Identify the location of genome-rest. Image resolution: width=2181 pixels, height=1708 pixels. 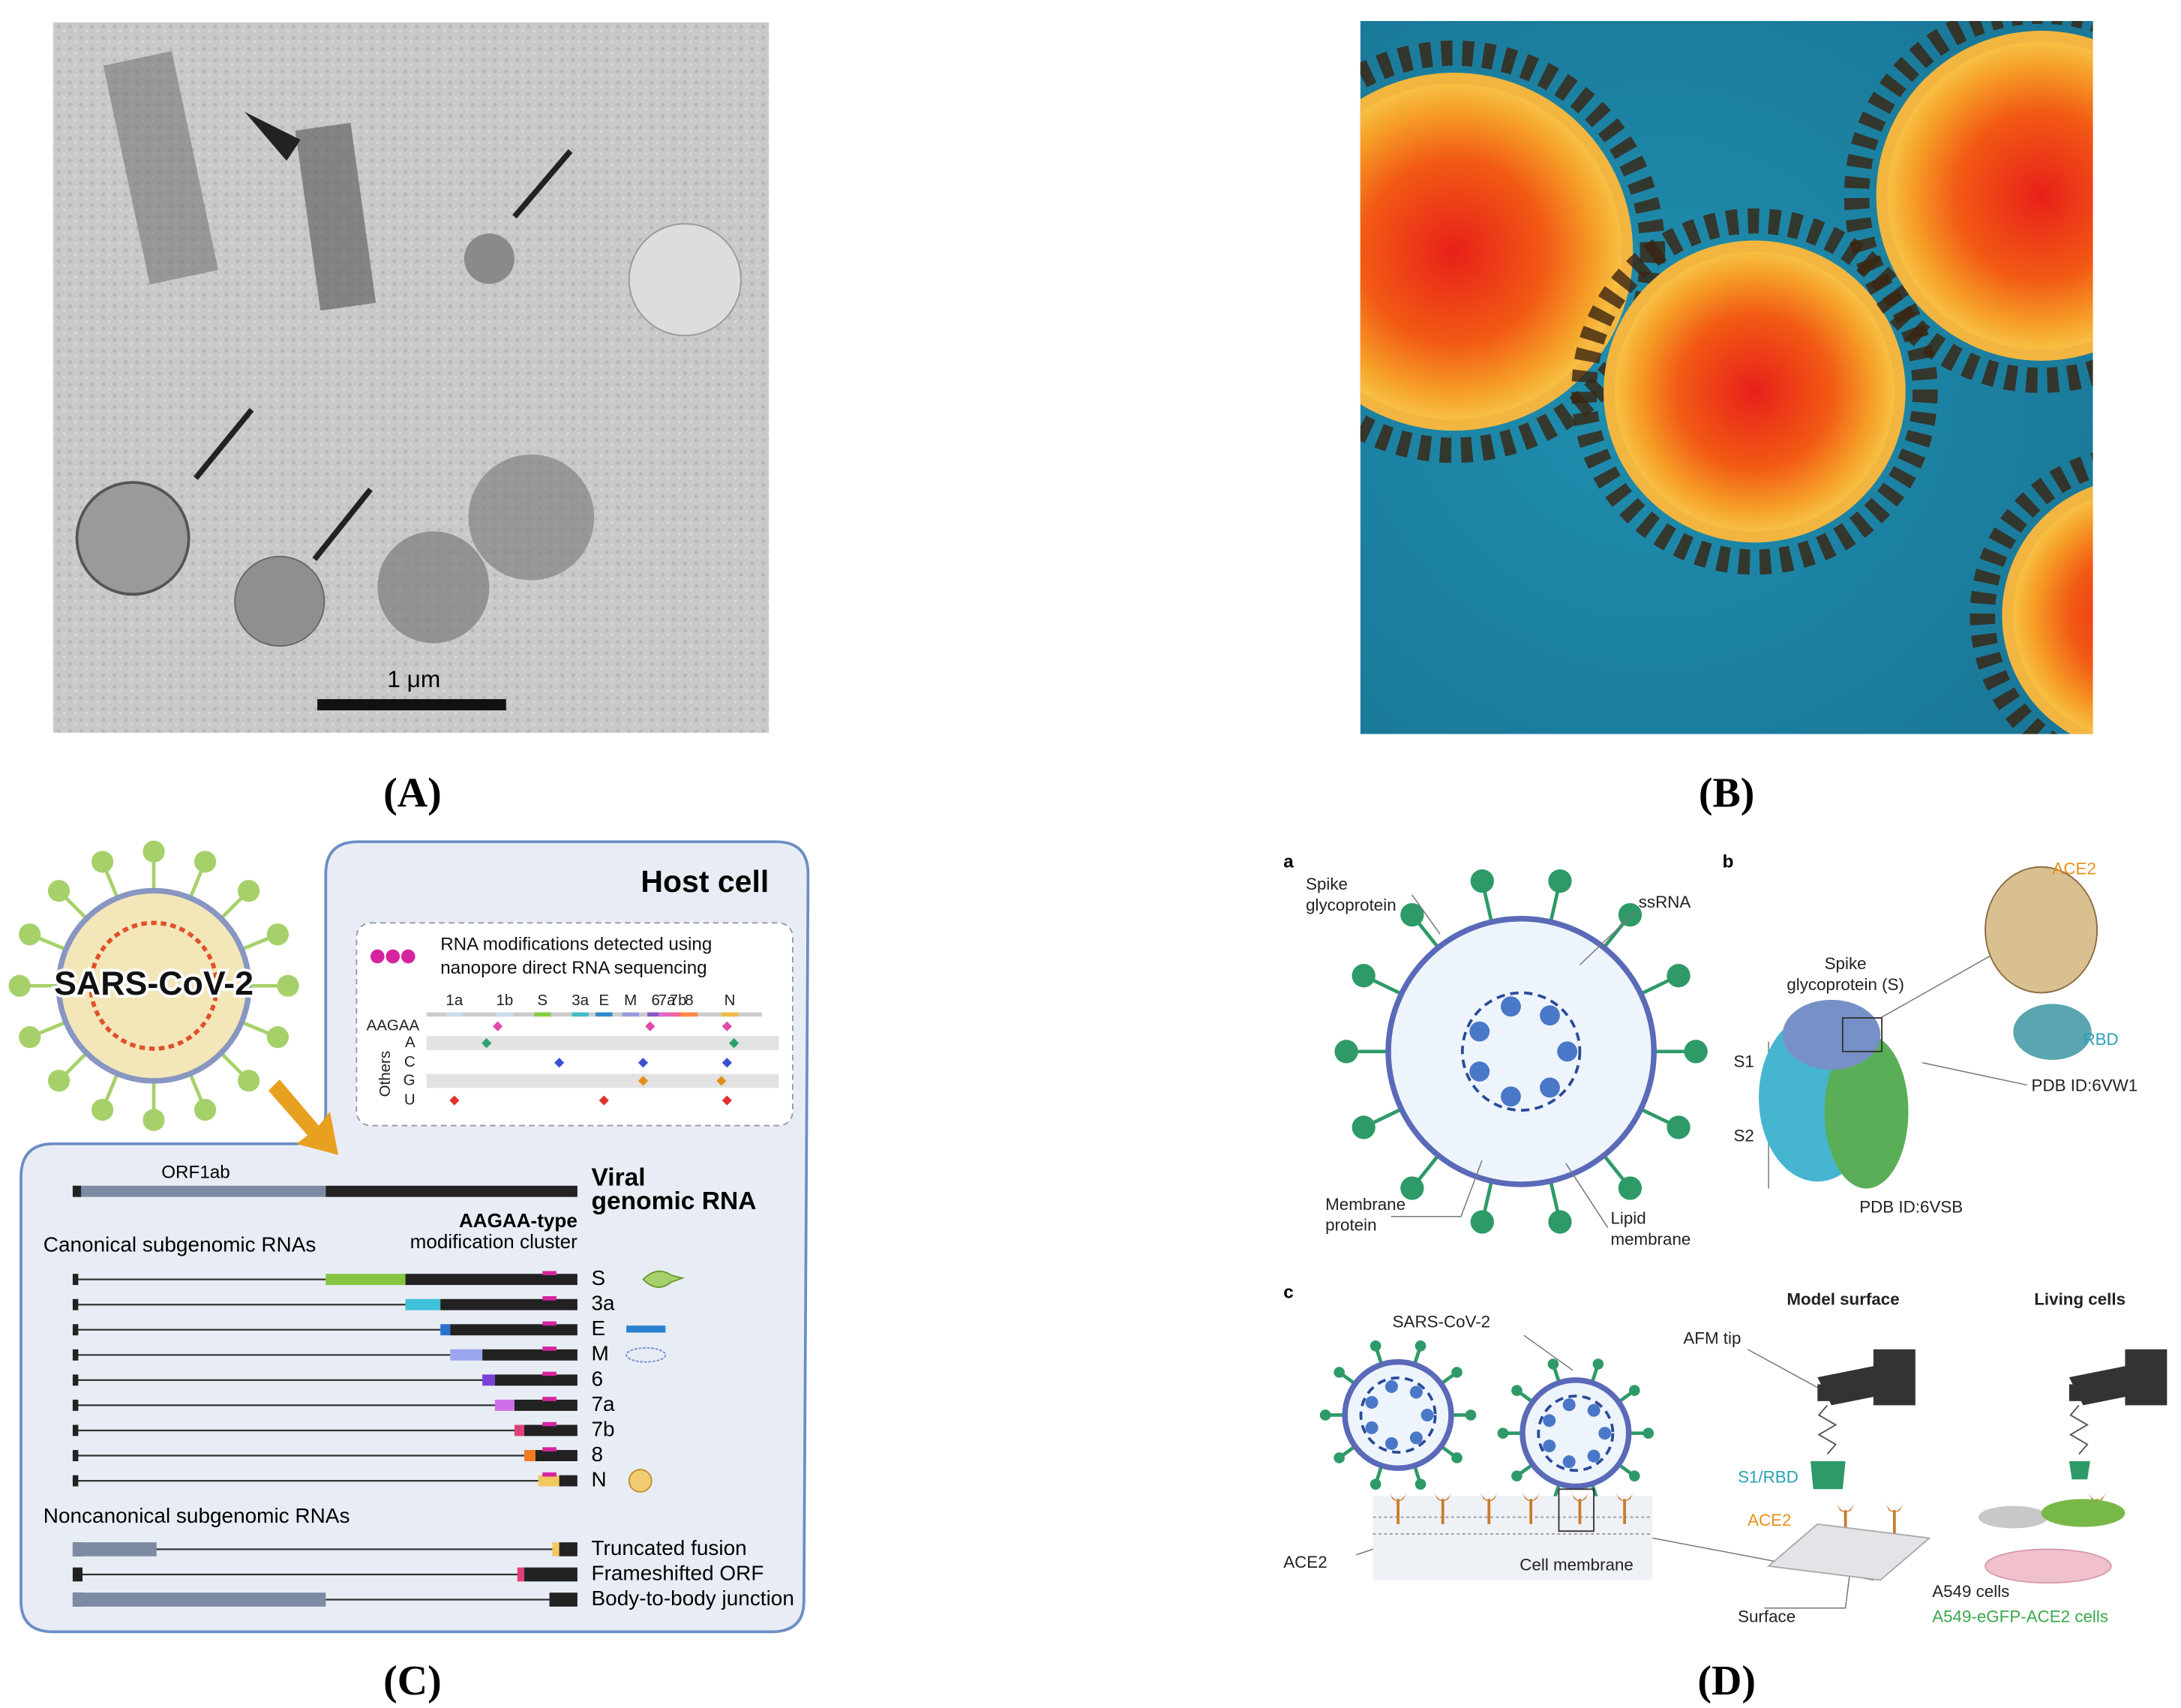
(452, 1191).